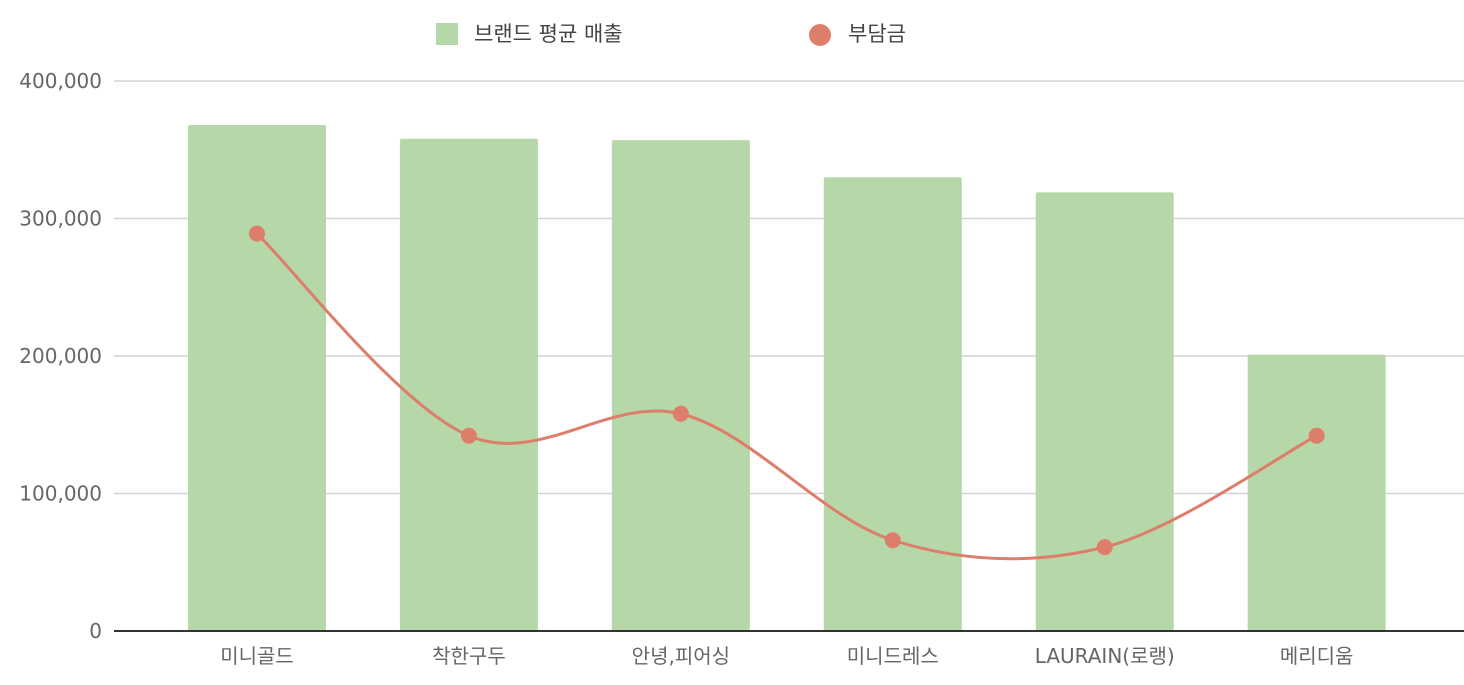 This screenshot has width=1464, height=685. What do you see at coordinates (1317, 656) in the screenshot?
I see `x-tick-label: 메리디움` at bounding box center [1317, 656].